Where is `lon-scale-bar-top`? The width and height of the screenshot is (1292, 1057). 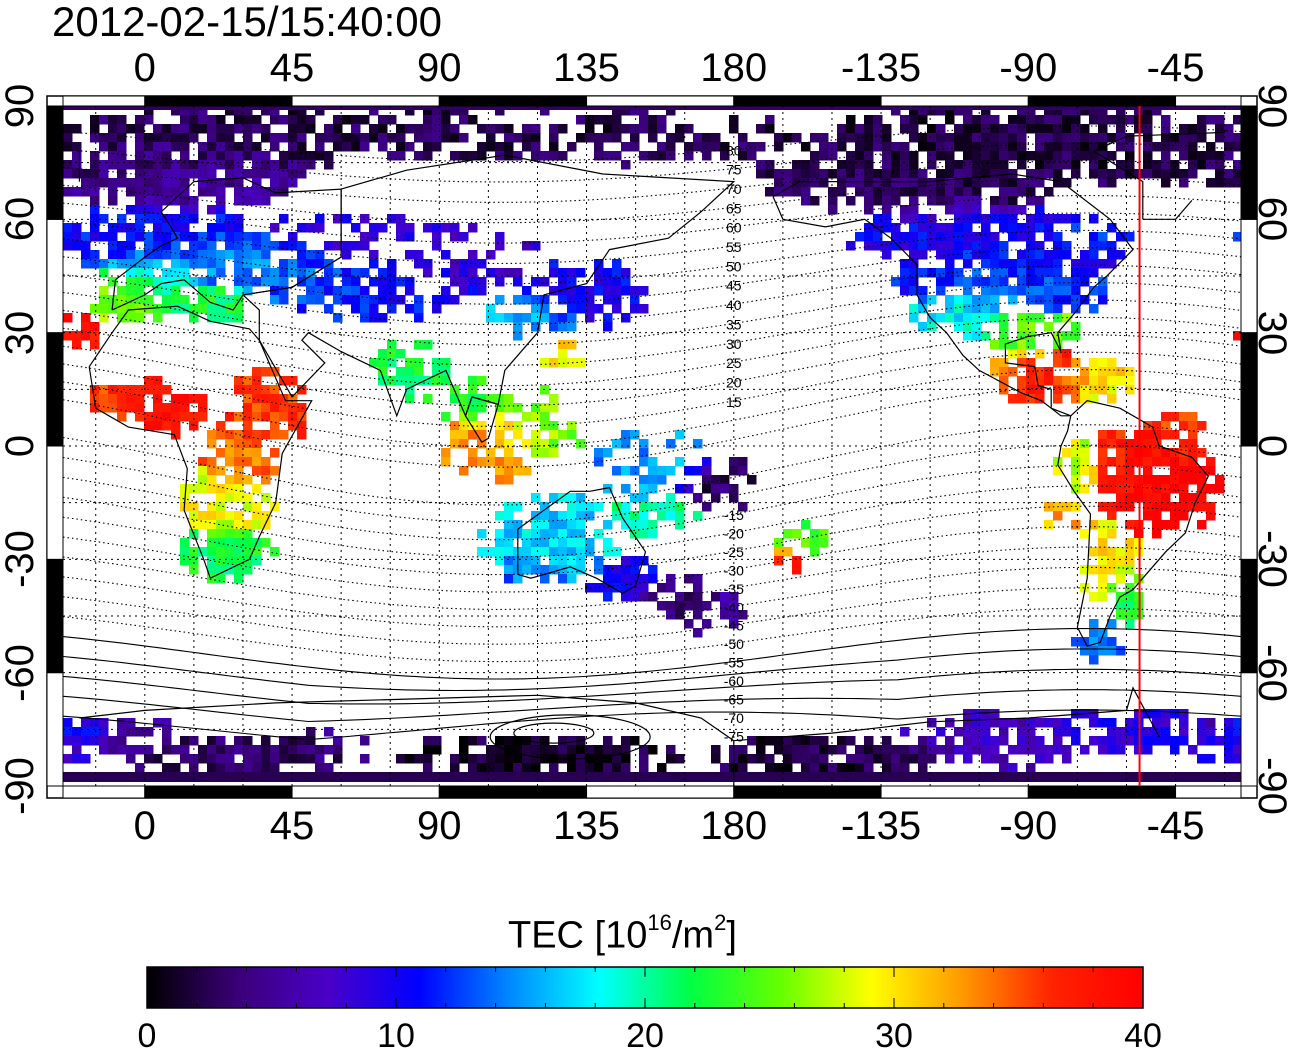
lon-scale-bar-top is located at coordinates (1102, 101).